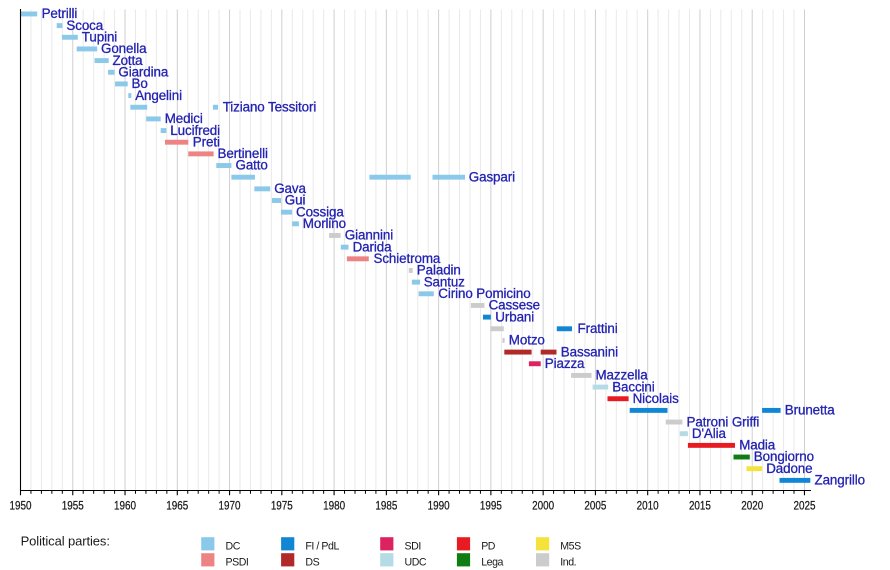  Describe the element at coordinates (140, 83) in the screenshot. I see `svg-text: Bo` at that location.